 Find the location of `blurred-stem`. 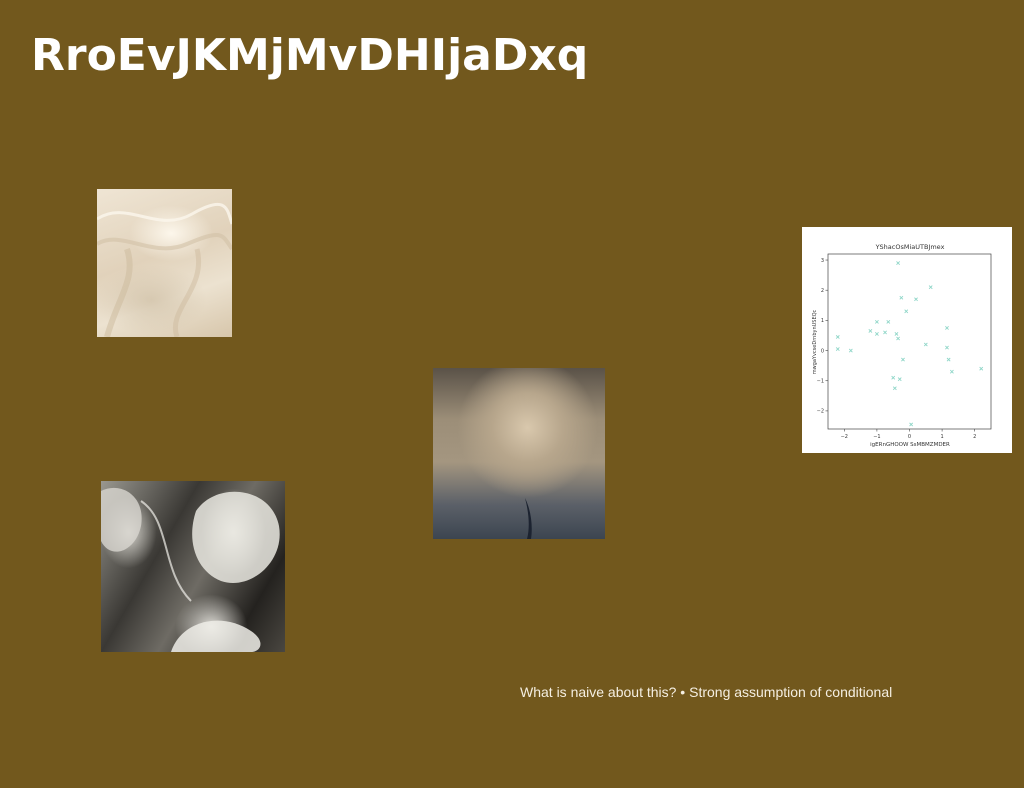

blurred-stem is located at coordinates (528, 518).